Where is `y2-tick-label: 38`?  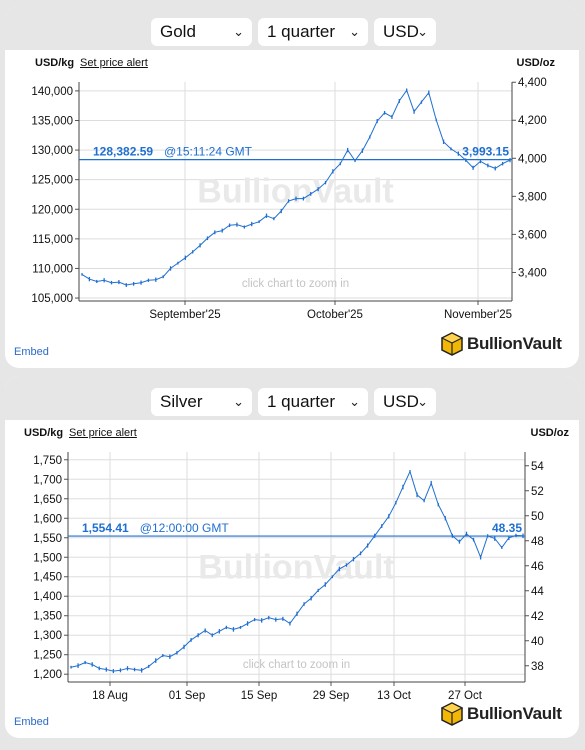
y2-tick-label: 38 is located at coordinates (537, 667).